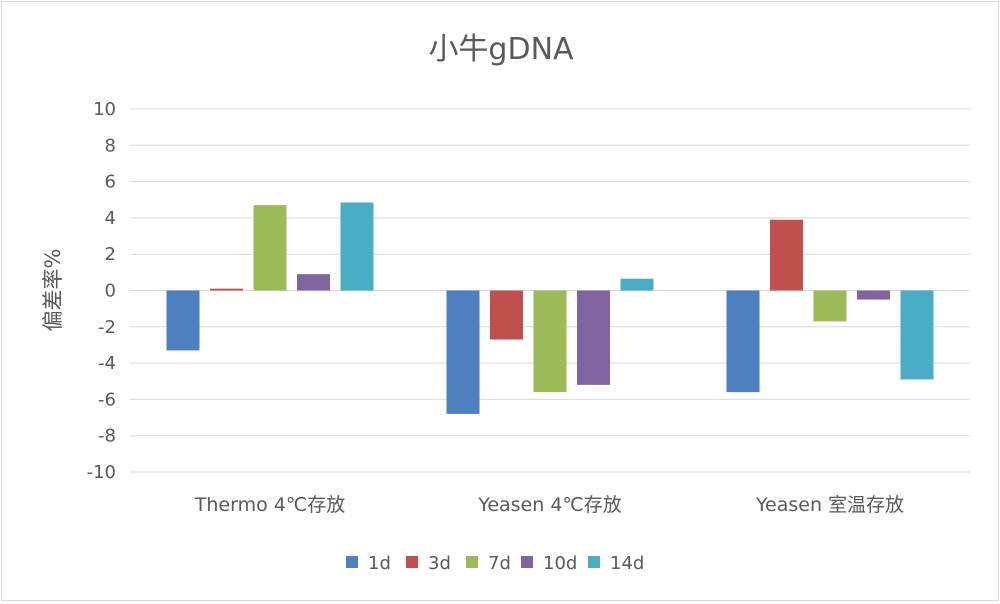  Describe the element at coordinates (501, 49) in the screenshot. I see `chart-title: 小牛gDNA` at that location.